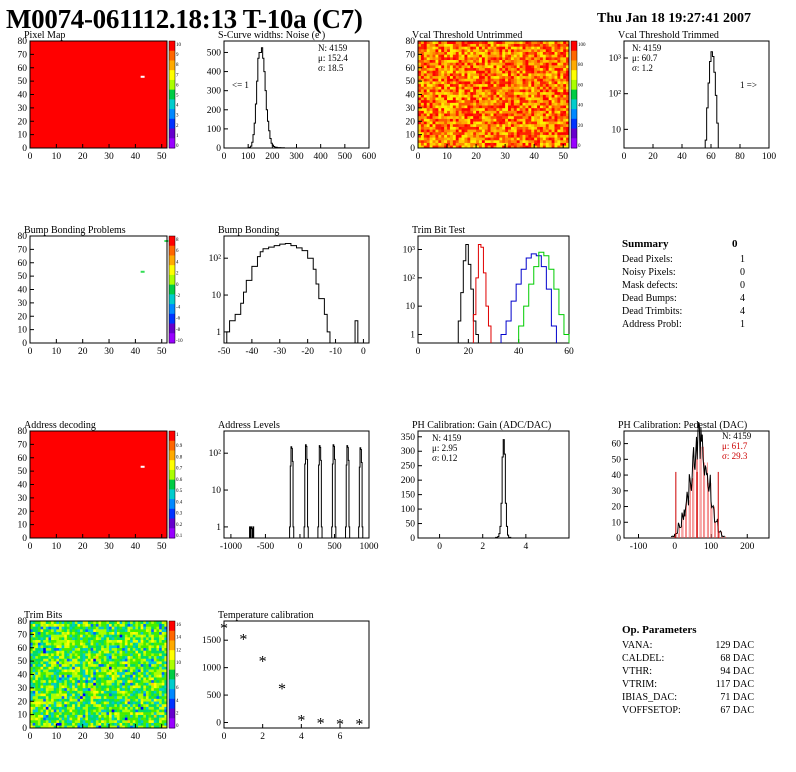  What do you see at coordinates (411, 122) in the screenshot?
I see `y-tick-label: 20` at bounding box center [411, 122].